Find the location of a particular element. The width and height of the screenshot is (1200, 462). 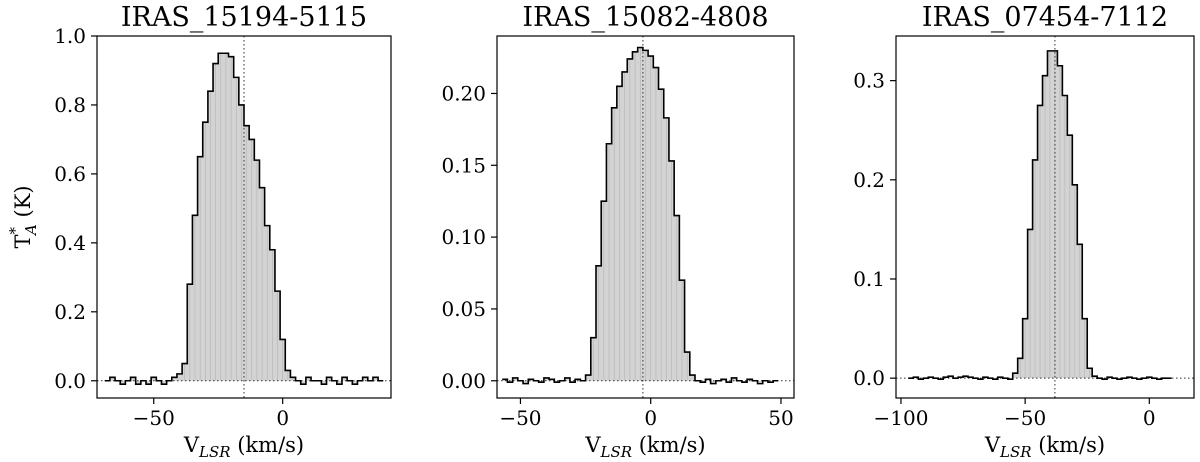

panel-2-title: IRAS_15082-4808 is located at coordinates (645, 17).